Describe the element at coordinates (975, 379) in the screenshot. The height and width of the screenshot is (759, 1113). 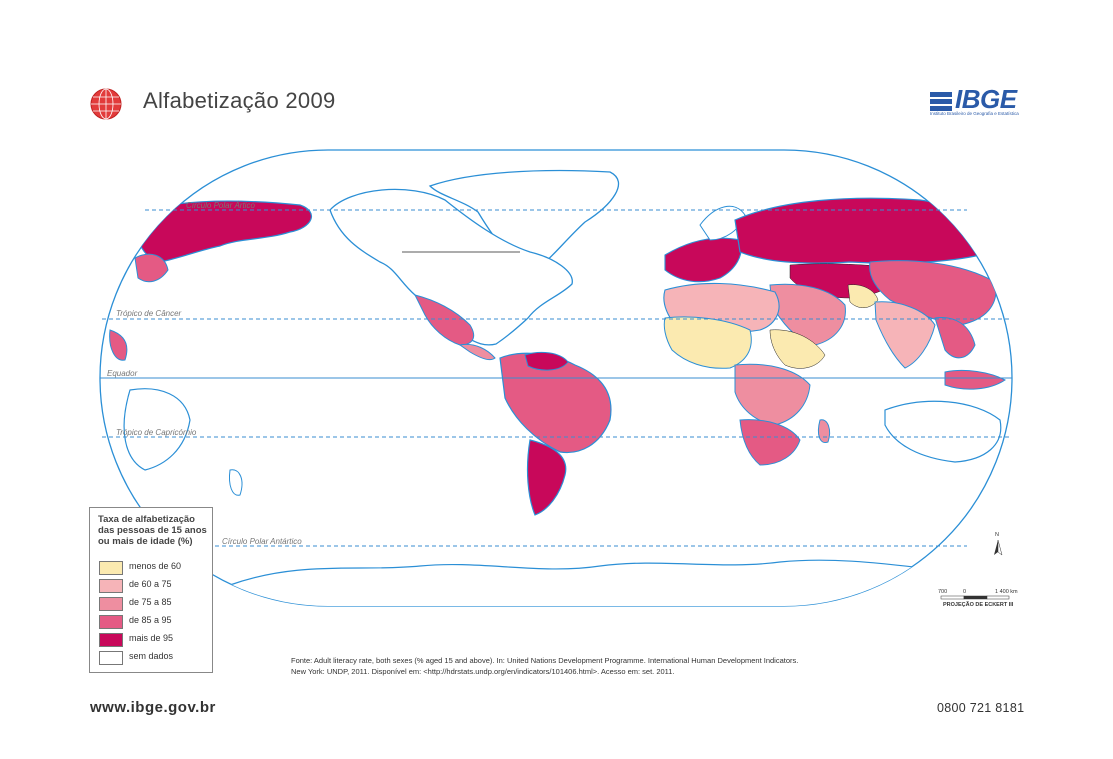
I see `indonesia` at that location.